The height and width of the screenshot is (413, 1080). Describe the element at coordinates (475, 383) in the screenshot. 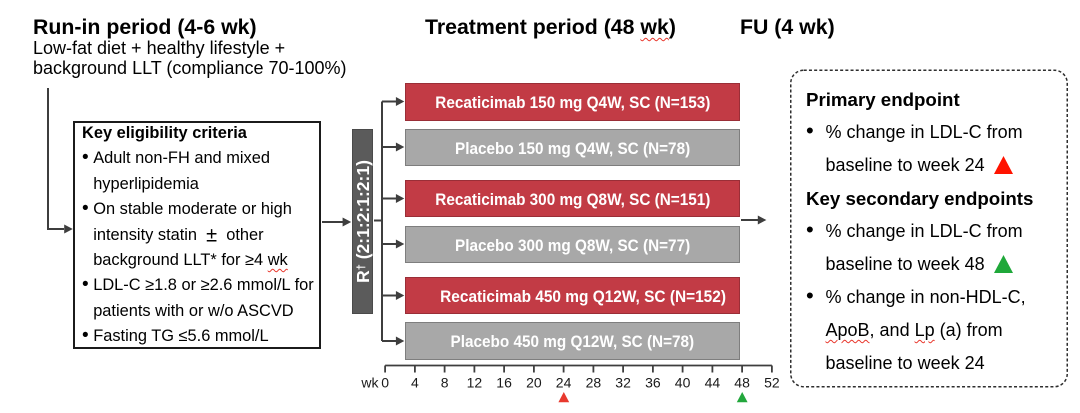

I see `svg-text: 12` at that location.